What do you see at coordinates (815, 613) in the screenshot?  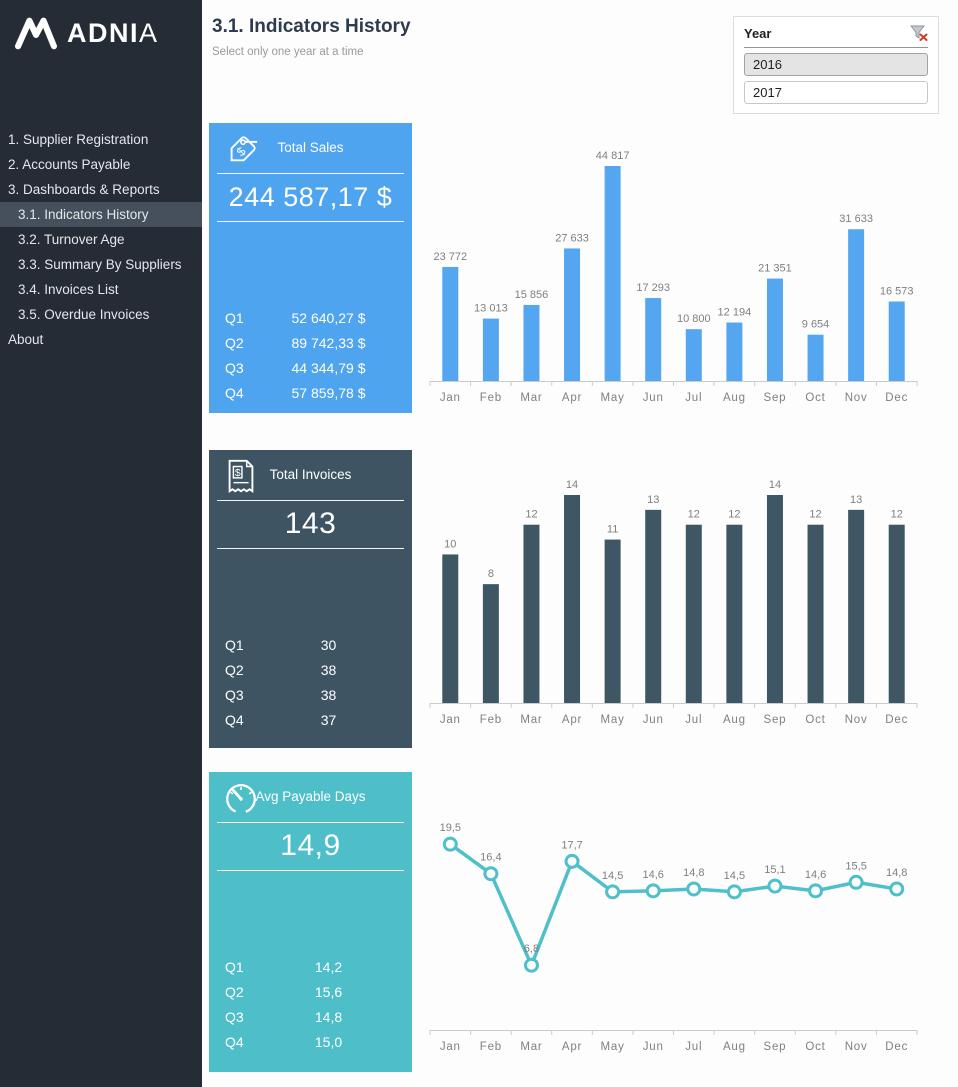 I see `bar-Oct` at bounding box center [815, 613].